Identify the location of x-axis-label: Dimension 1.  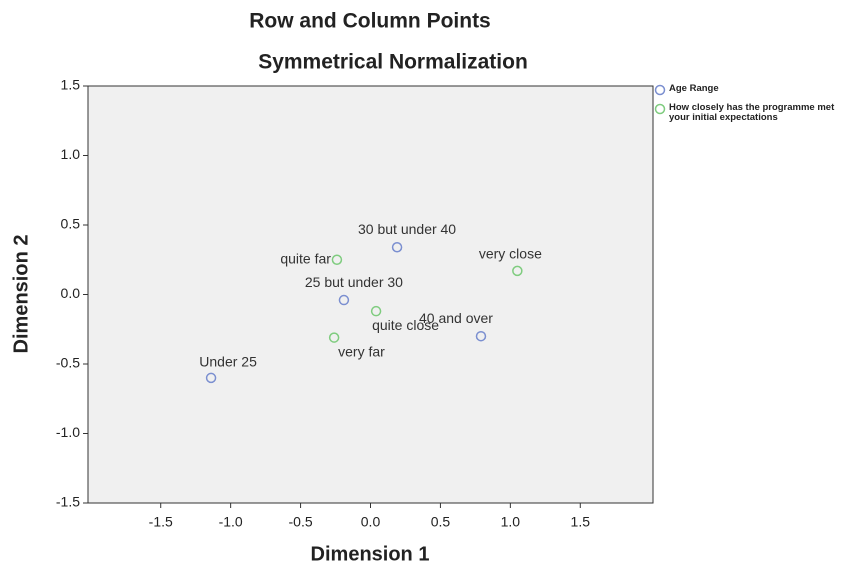
(370, 554).